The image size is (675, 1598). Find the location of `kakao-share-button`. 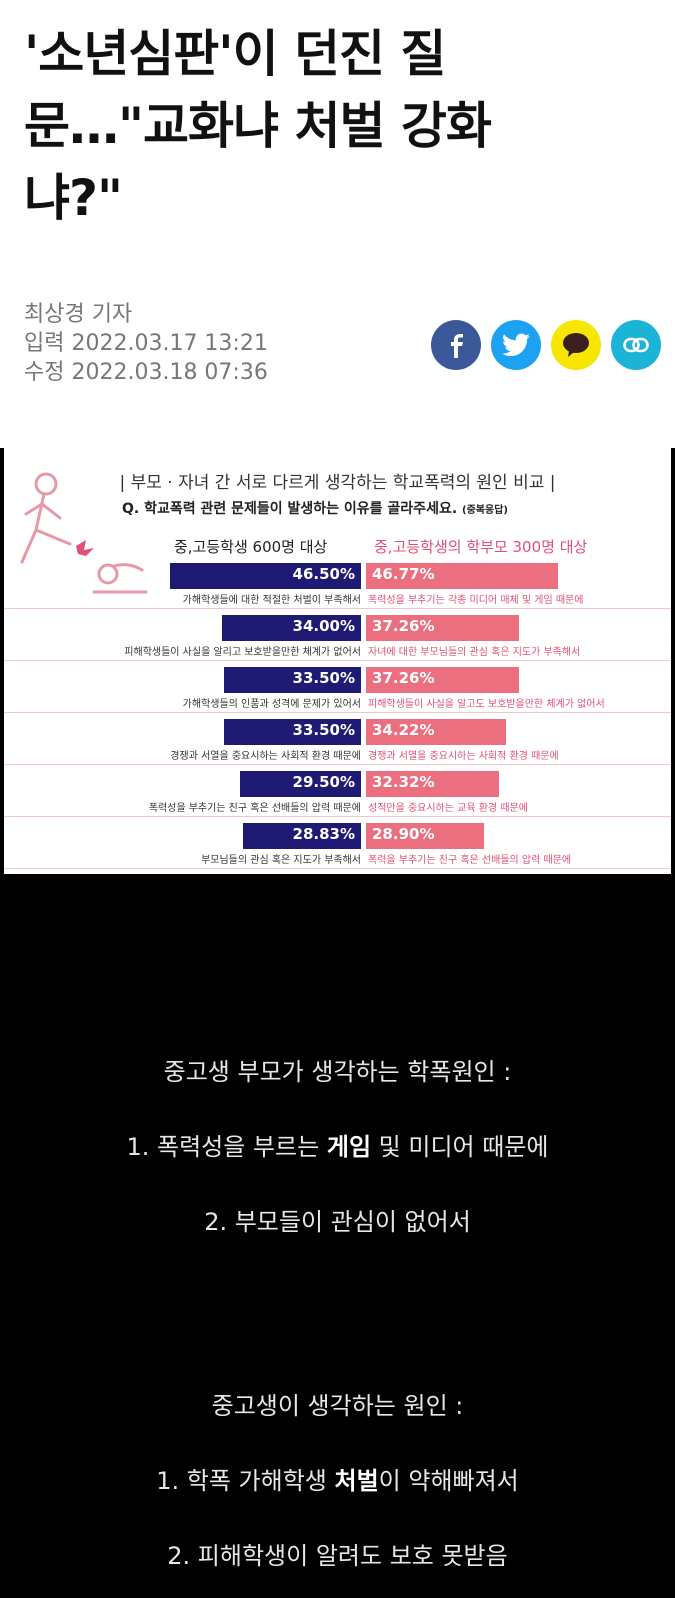

kakao-share-button is located at coordinates (576, 345).